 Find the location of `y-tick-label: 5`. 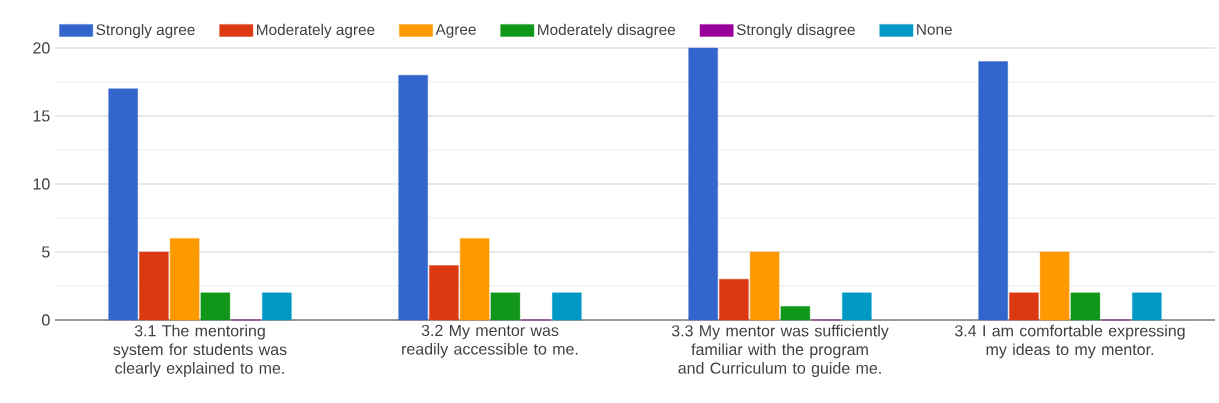

y-tick-label: 5 is located at coordinates (46, 252).